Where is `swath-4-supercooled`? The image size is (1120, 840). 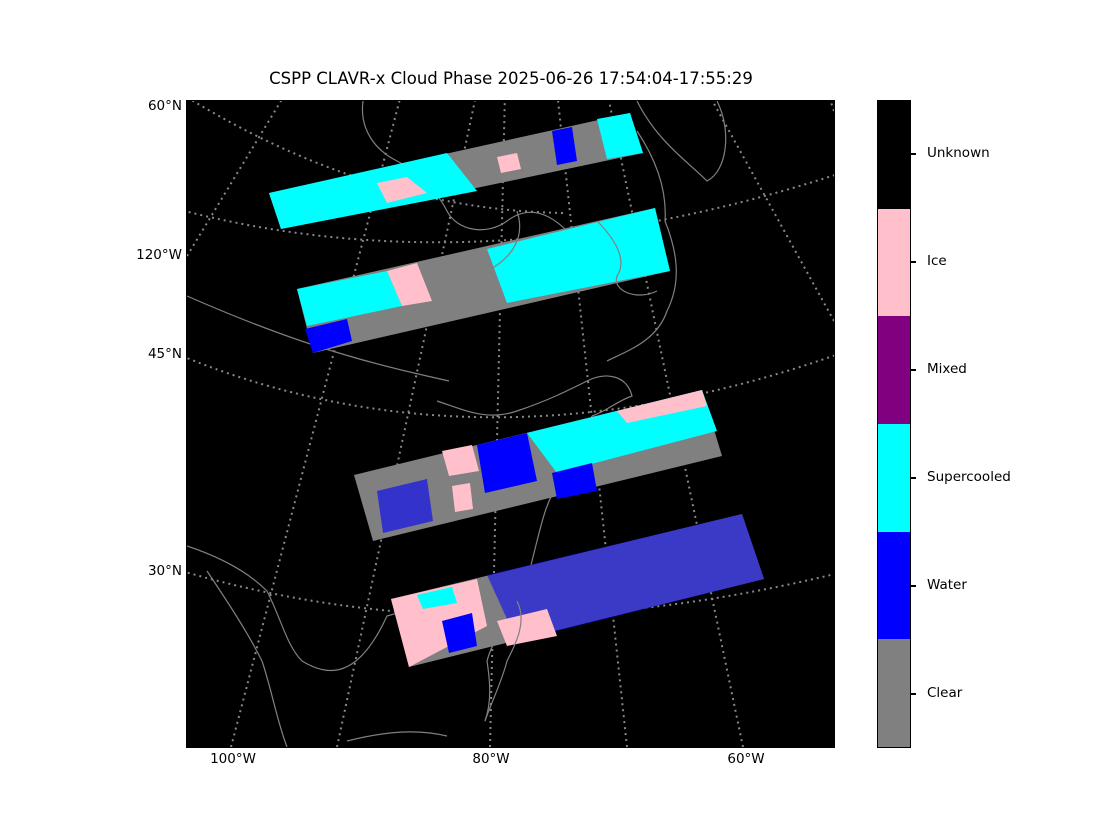
swath-4-supercooled is located at coordinates (437, 598).